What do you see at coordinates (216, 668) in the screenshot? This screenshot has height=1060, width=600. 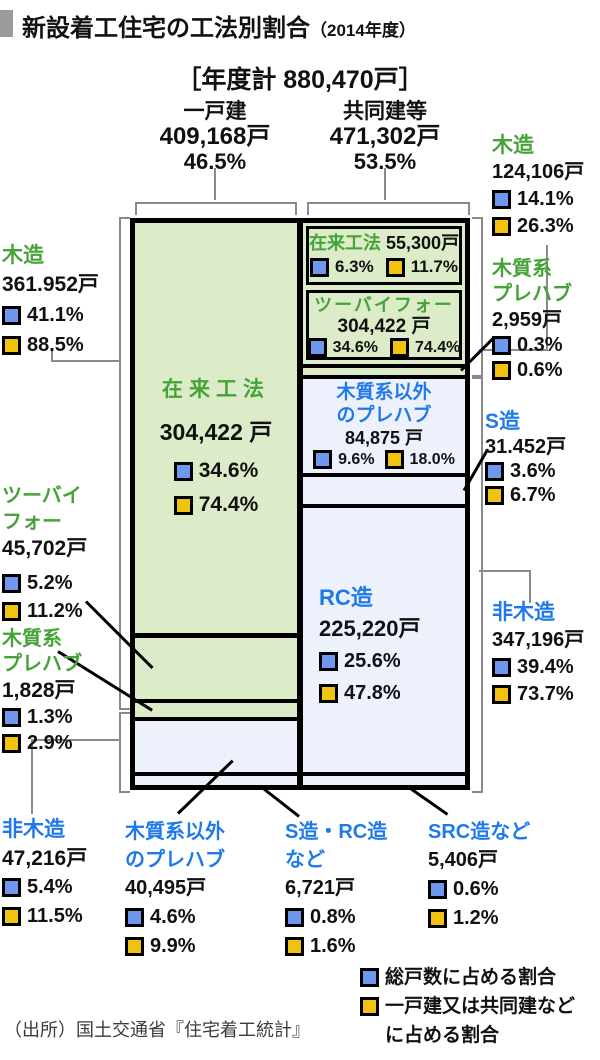 I see `segment-left-twobyfour` at bounding box center [216, 668].